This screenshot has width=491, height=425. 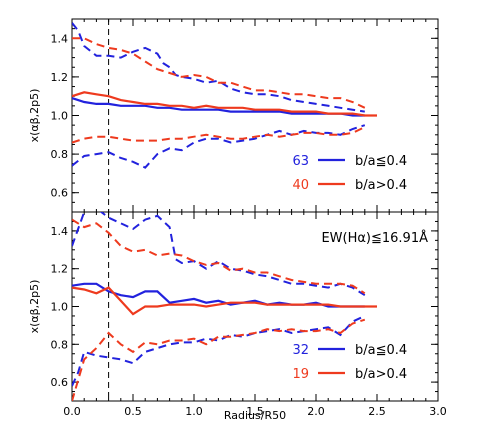 What do you see at coordinates (133, 411) in the screenshot?
I see `x-tick-label: 0.5` at bounding box center [133, 411].